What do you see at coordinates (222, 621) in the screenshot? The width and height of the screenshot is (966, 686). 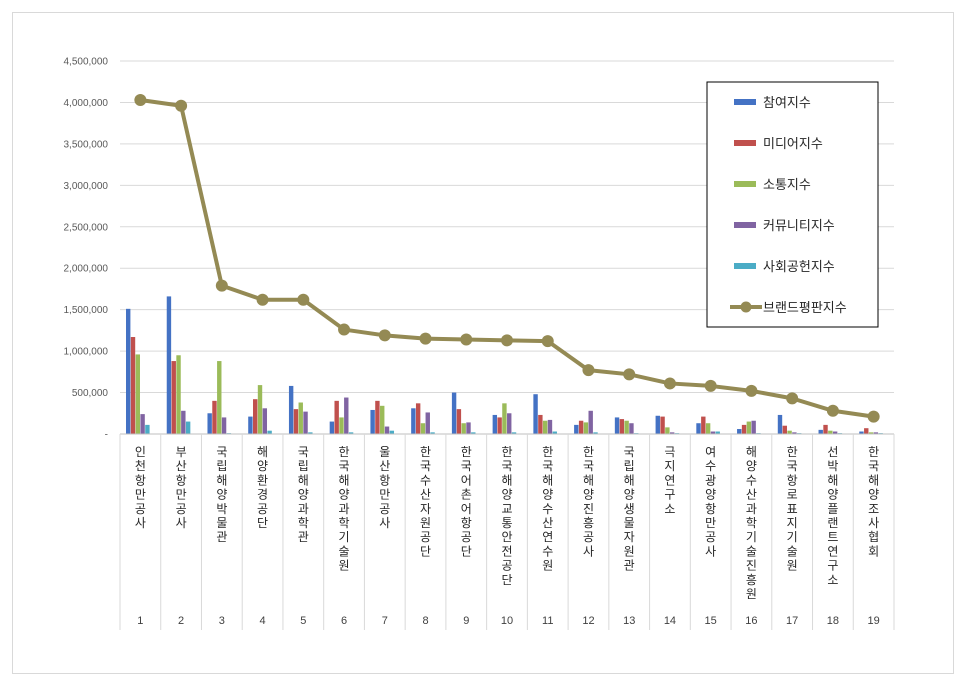 I see `category-index-label: 3` at bounding box center [222, 621].